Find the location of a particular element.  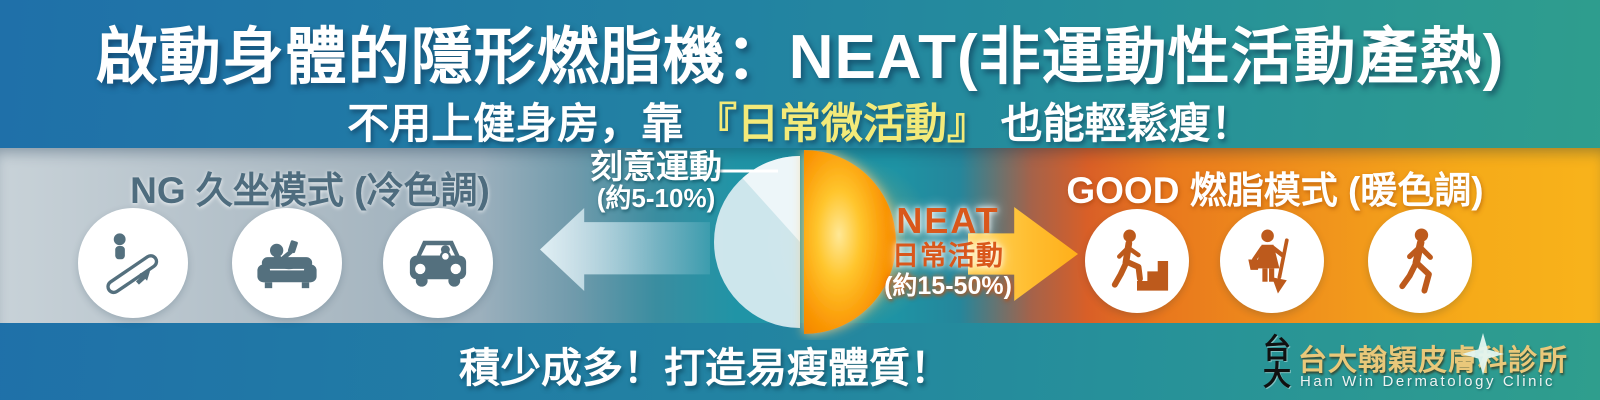

exercise-label: 刻意運動 (約5-10%) is located at coordinates (656, 180).